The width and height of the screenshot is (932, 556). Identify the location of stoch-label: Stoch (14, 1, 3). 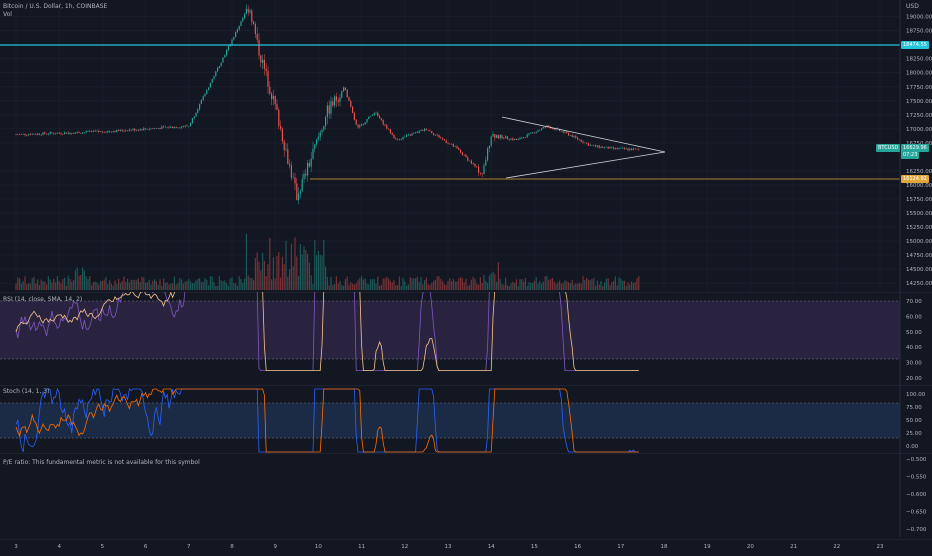
(26, 391).